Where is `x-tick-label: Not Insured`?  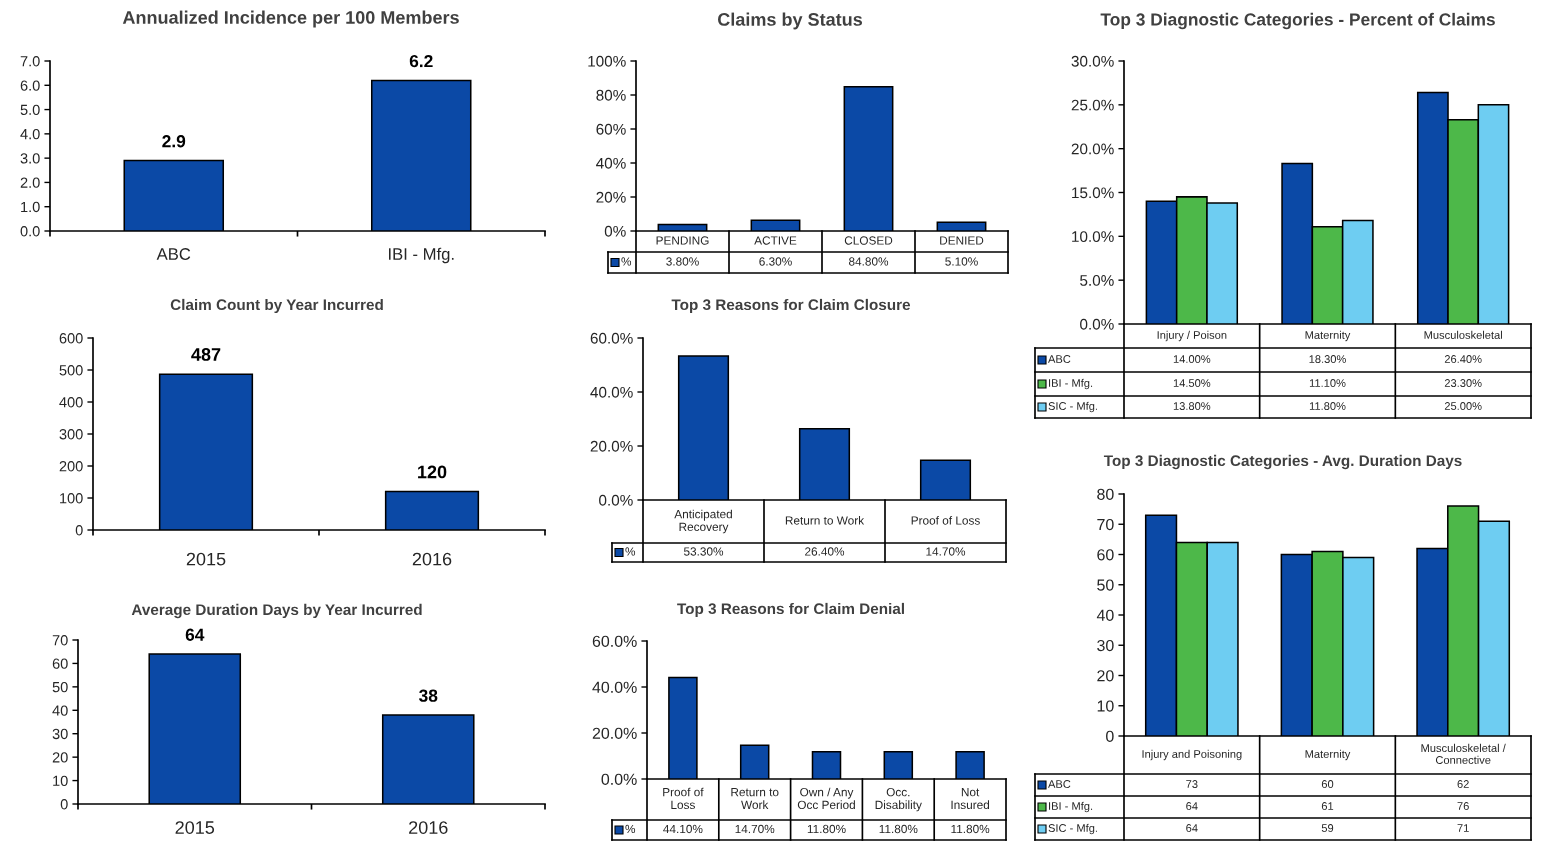 x-tick-label: Not Insured is located at coordinates (970, 799).